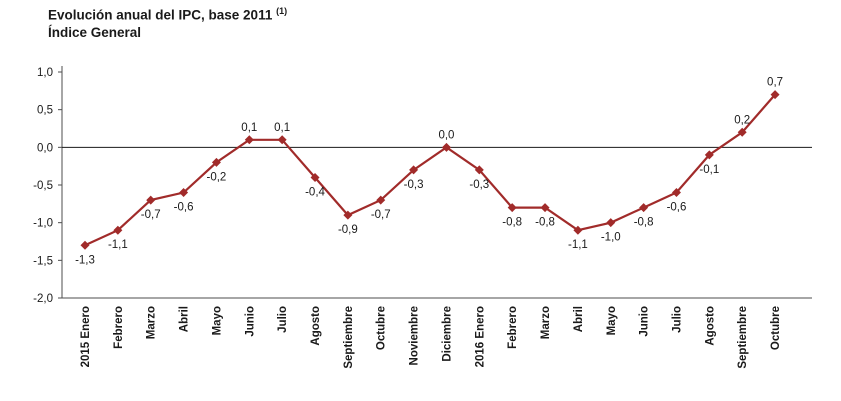 Image resolution: width=841 pixels, height=401 pixels. I want to click on chart-title-text: Evolución anual del IPC, base 2011, so click(160, 15).